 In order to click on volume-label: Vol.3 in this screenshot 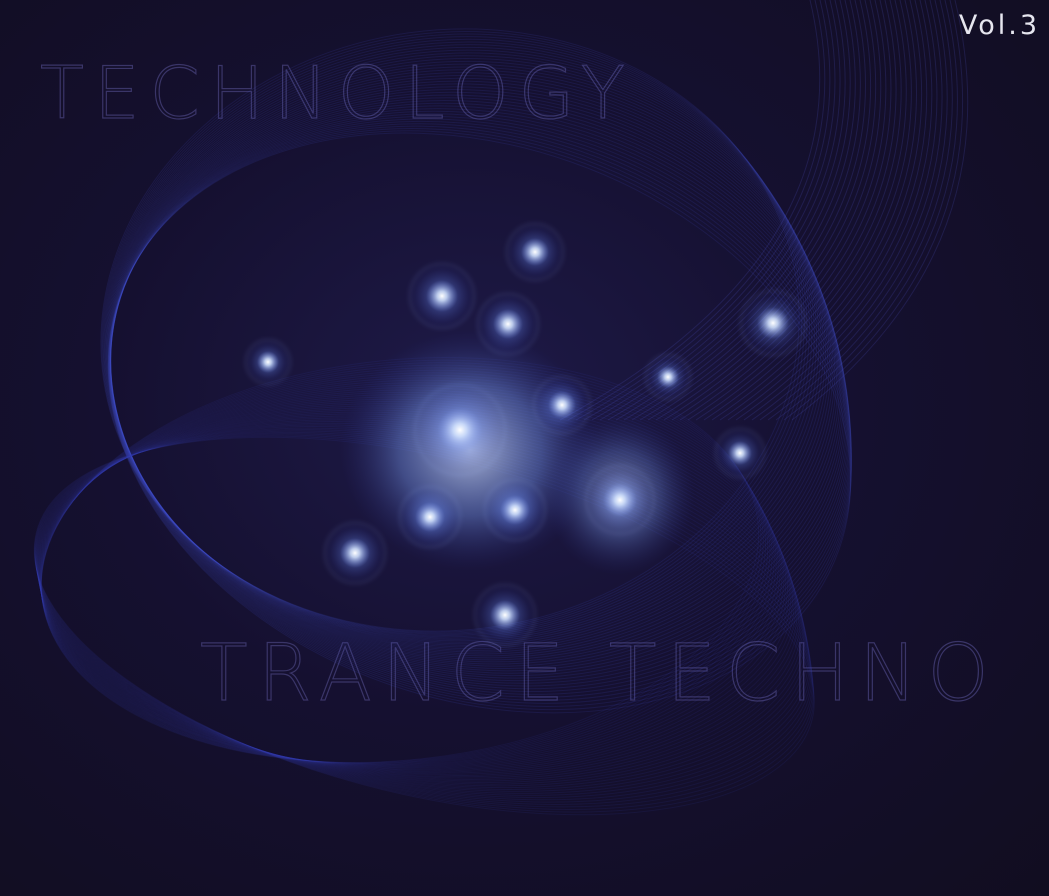, I will do `click(999, 25)`.